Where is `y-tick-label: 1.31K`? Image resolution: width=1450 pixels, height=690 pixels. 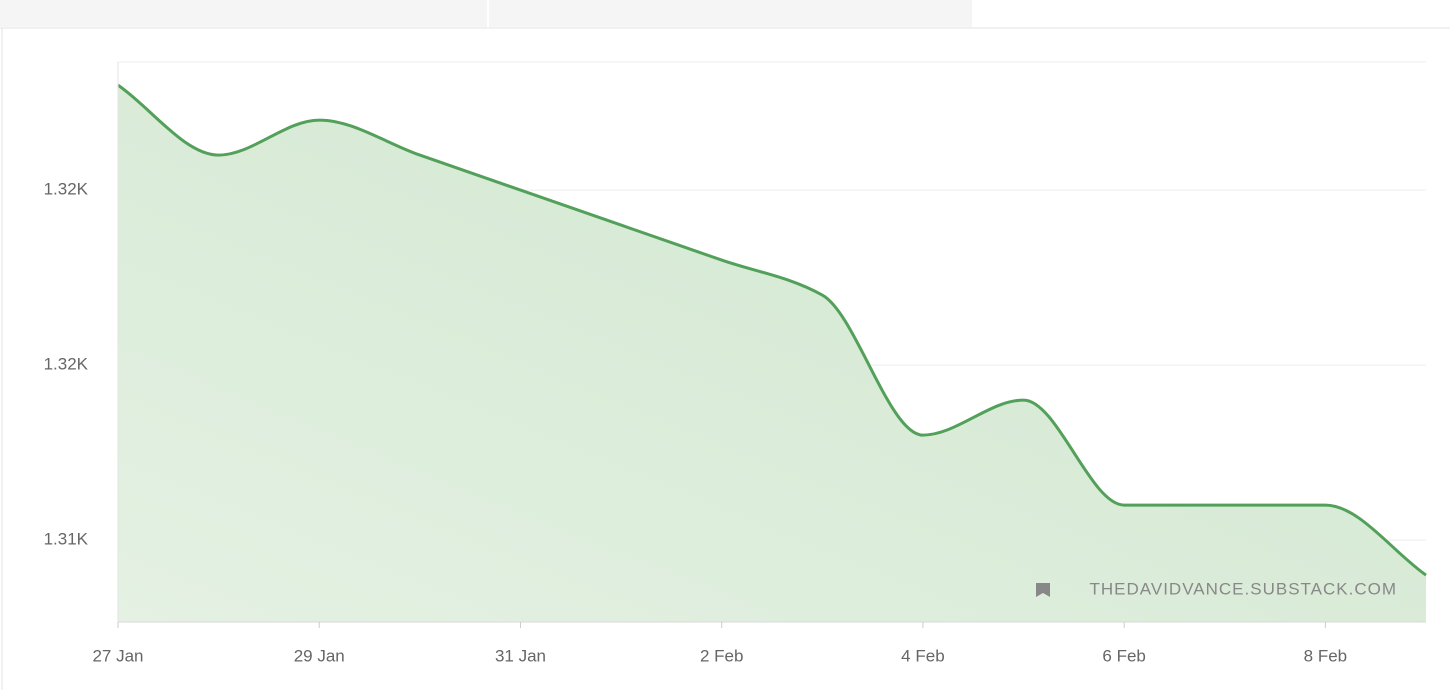 y-tick-label: 1.31K is located at coordinates (66, 539).